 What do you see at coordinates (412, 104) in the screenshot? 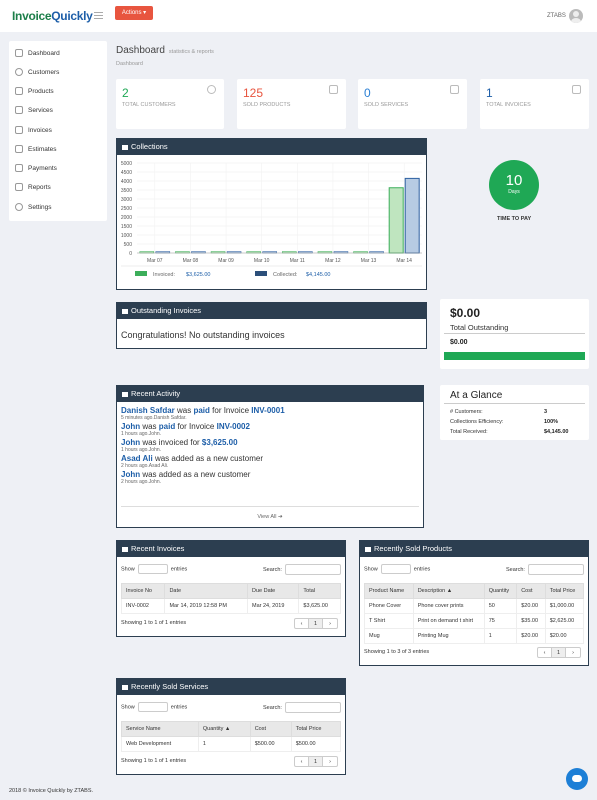
I see `stat-sold-services: 0 SOLD SERVICES` at bounding box center [412, 104].